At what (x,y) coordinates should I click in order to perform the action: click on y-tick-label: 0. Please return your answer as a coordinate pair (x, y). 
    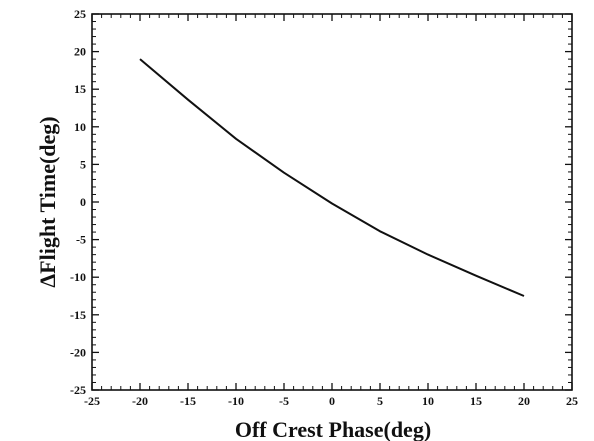
    Looking at the image, I should click on (83, 202).